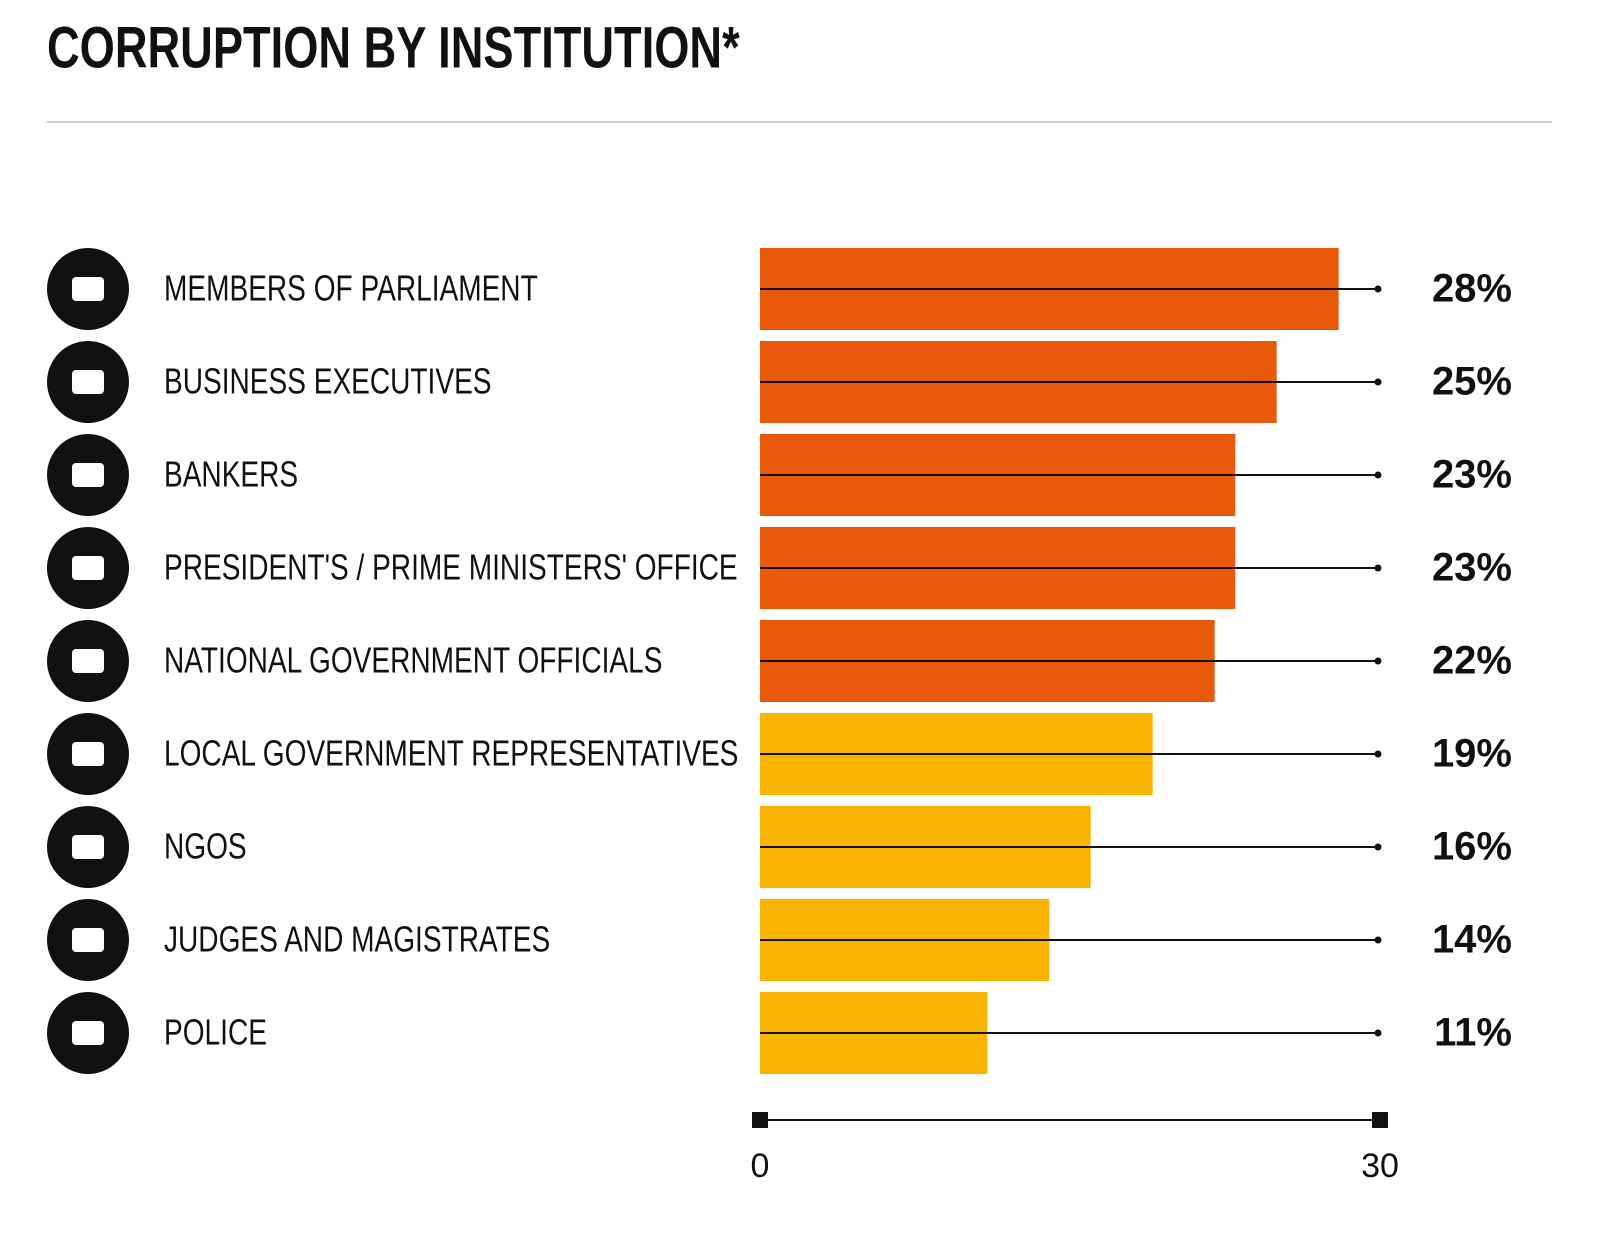 The image size is (1600, 1244). Describe the element at coordinates (215, 1032) in the screenshot. I see `category-label: POLICE` at that location.